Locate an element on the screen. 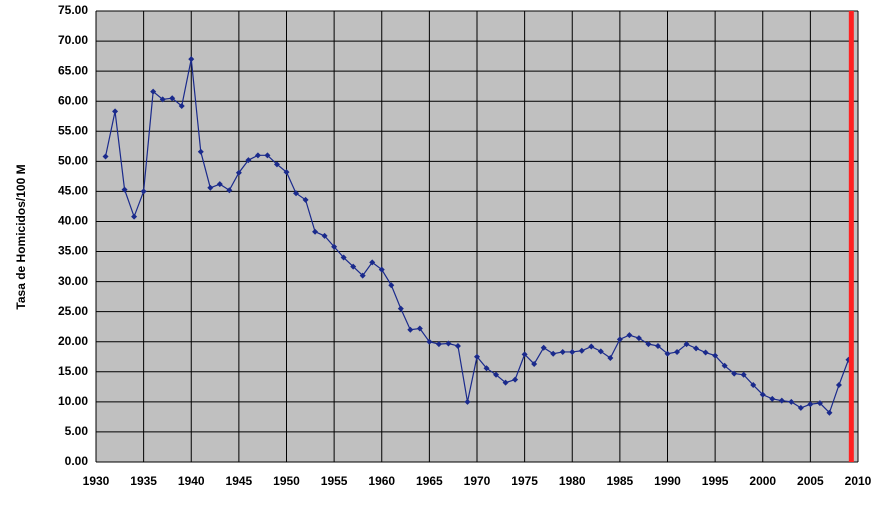 The height and width of the screenshot is (507, 886). x-tick-label: 2010 is located at coordinates (858, 481).